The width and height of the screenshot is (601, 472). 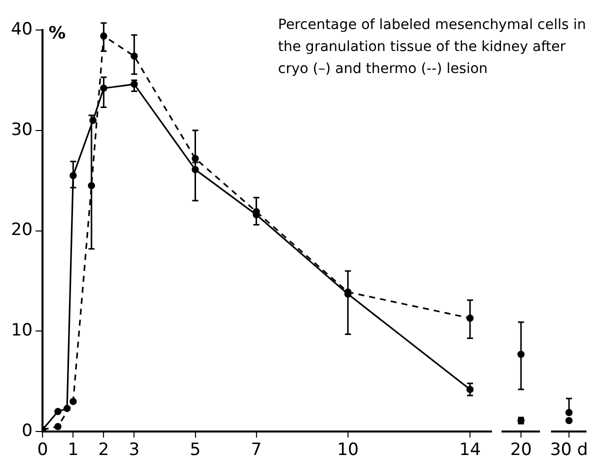 I want to click on y-tick-label: 20, so click(x=21, y=230).